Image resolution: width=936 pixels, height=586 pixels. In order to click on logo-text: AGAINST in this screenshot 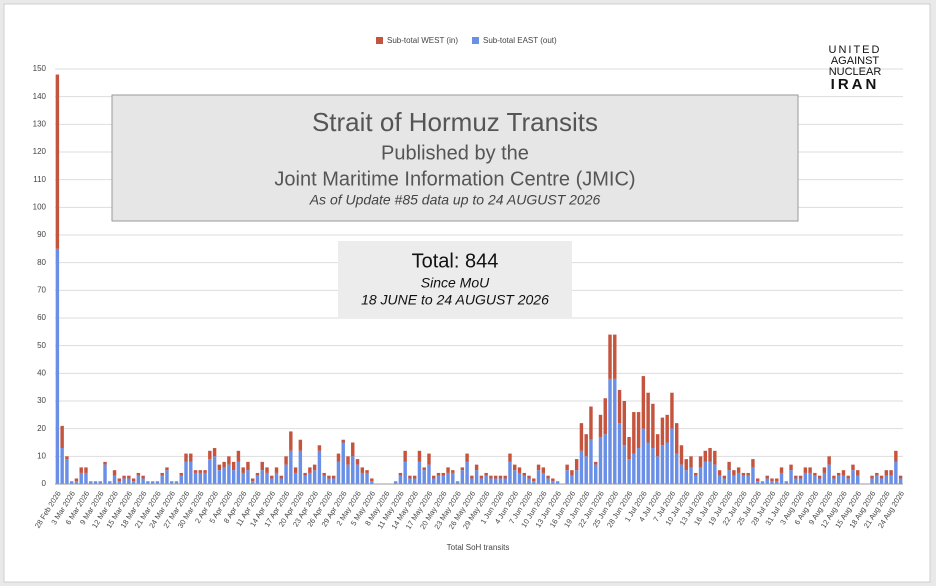, I will do `click(855, 61)`.